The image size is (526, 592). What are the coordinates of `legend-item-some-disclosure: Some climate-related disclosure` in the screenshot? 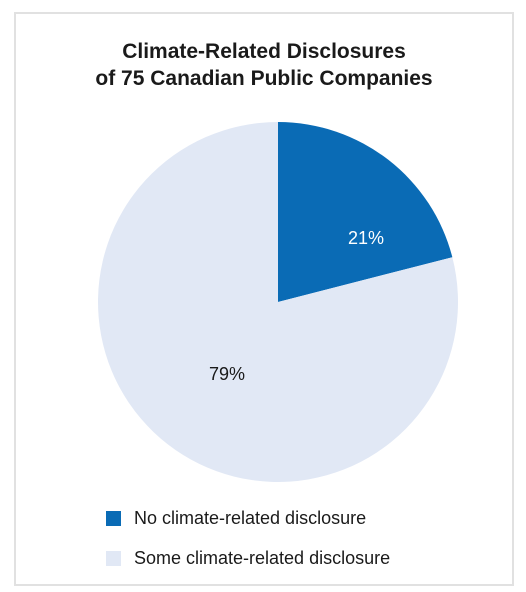 It's located at (248, 558).